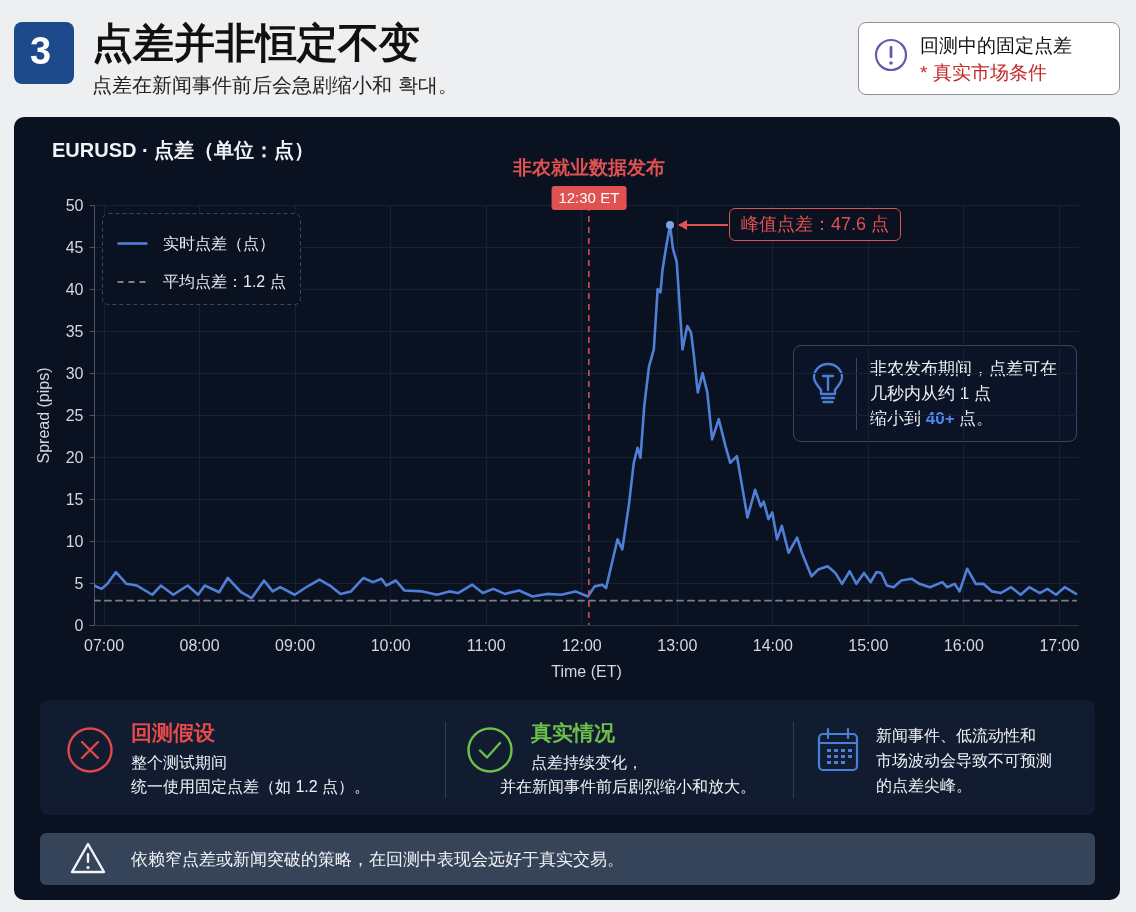 The image size is (1136, 912). I want to click on y-tick-label: 45, so click(74, 247).